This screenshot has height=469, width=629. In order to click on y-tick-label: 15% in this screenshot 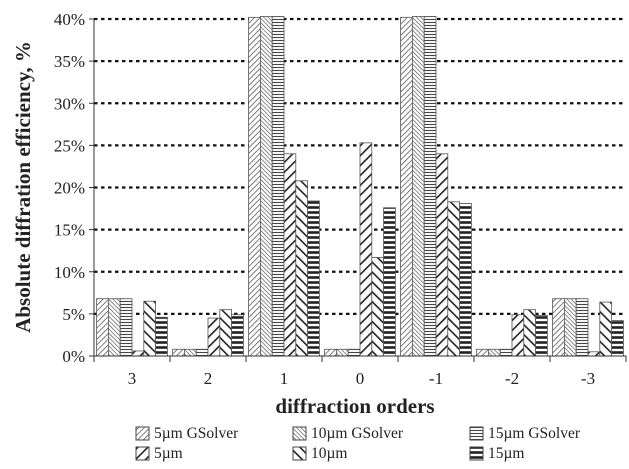, I will do `click(69, 230)`.